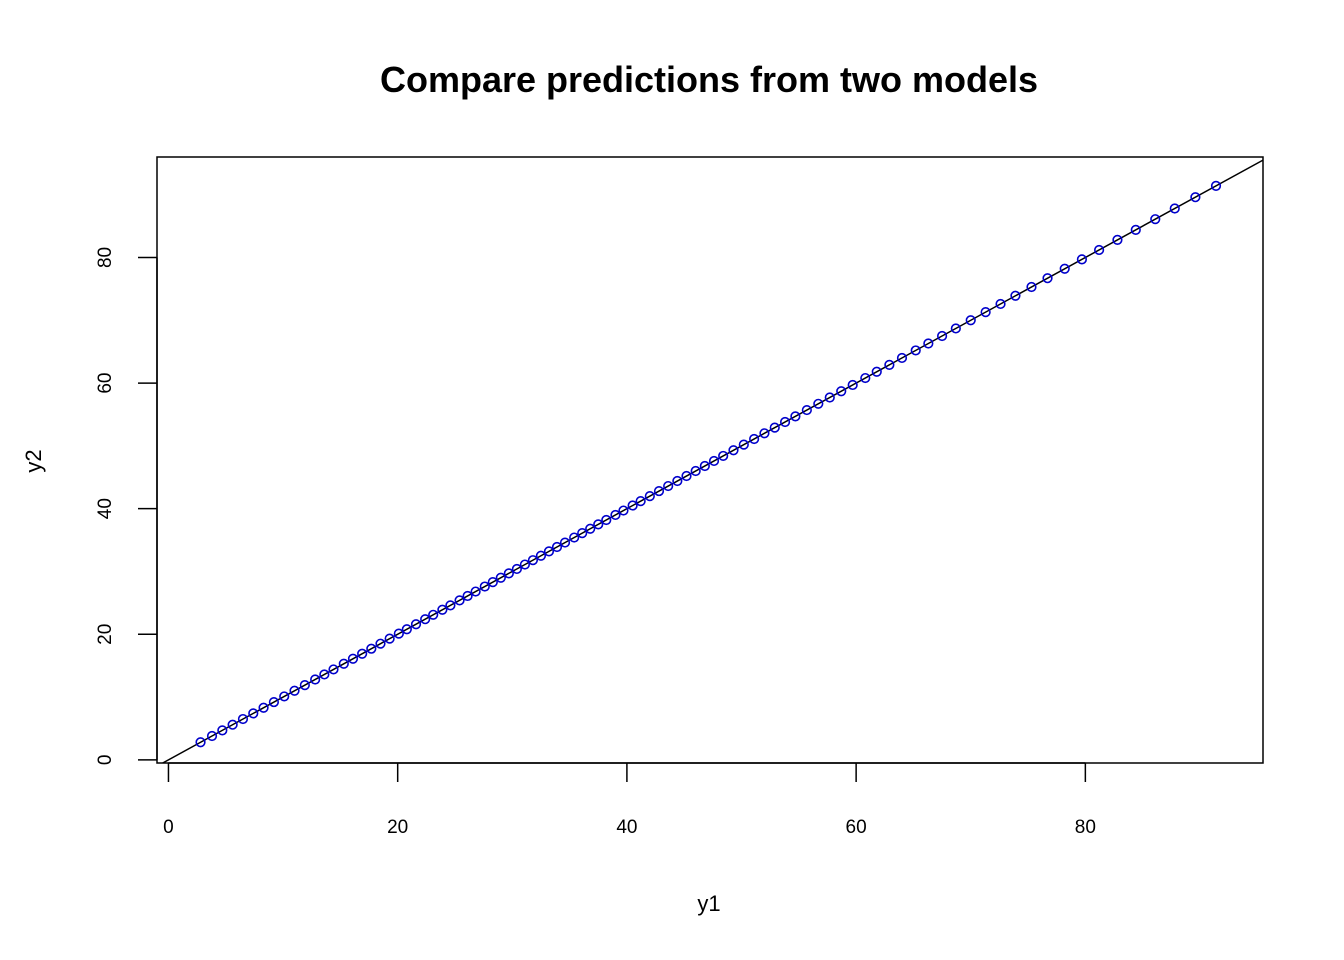 Image resolution: width=1344 pixels, height=960 pixels. What do you see at coordinates (33, 460) in the screenshot?
I see `y-axis-label: y2` at bounding box center [33, 460].